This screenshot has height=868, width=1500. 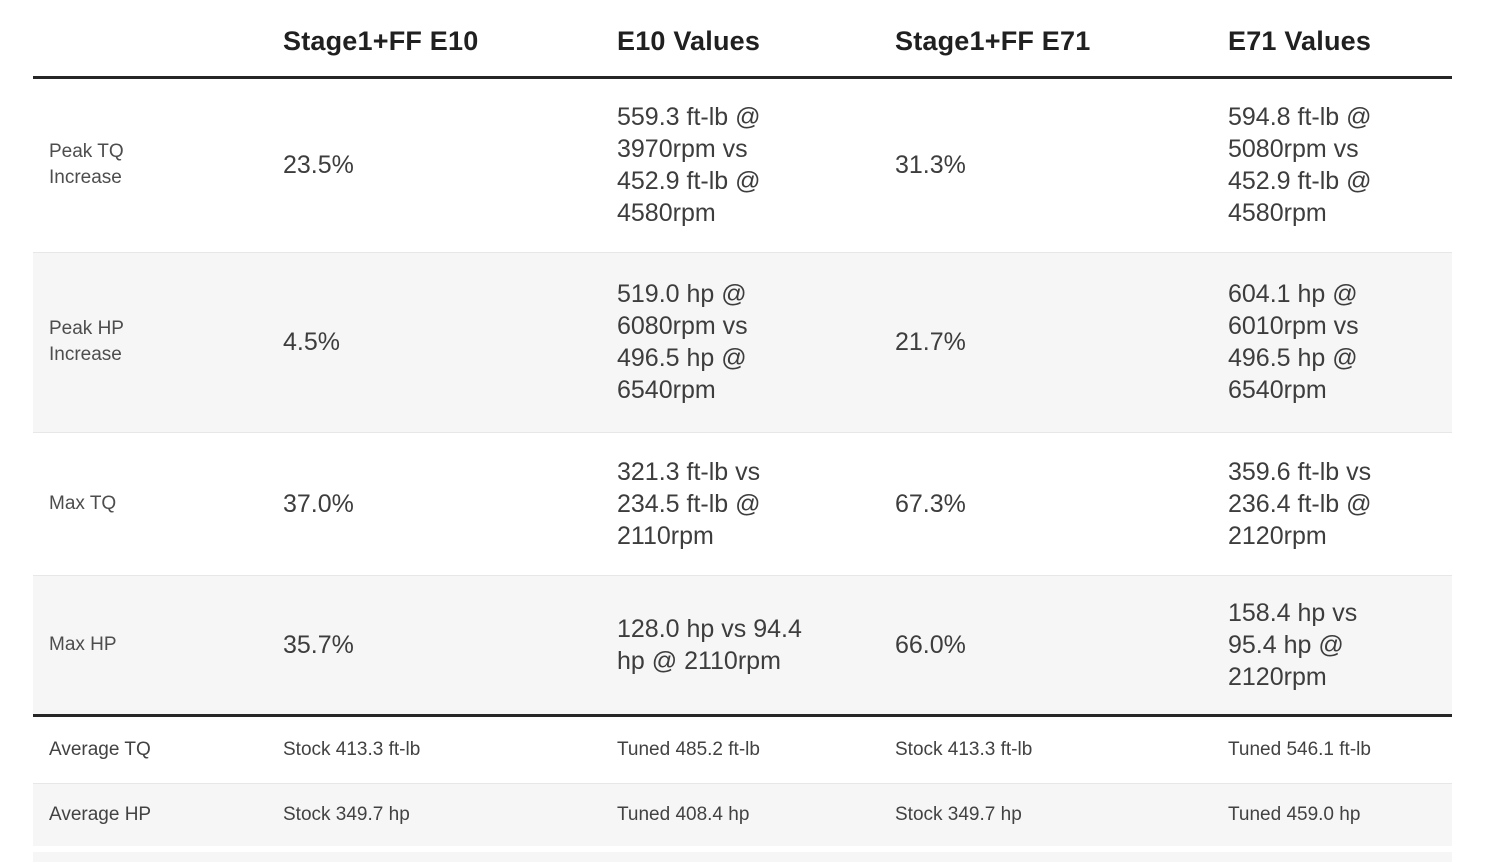 What do you see at coordinates (434, 503) in the screenshot?
I see `cell-stage1-ff-e10: 37.0%` at bounding box center [434, 503].